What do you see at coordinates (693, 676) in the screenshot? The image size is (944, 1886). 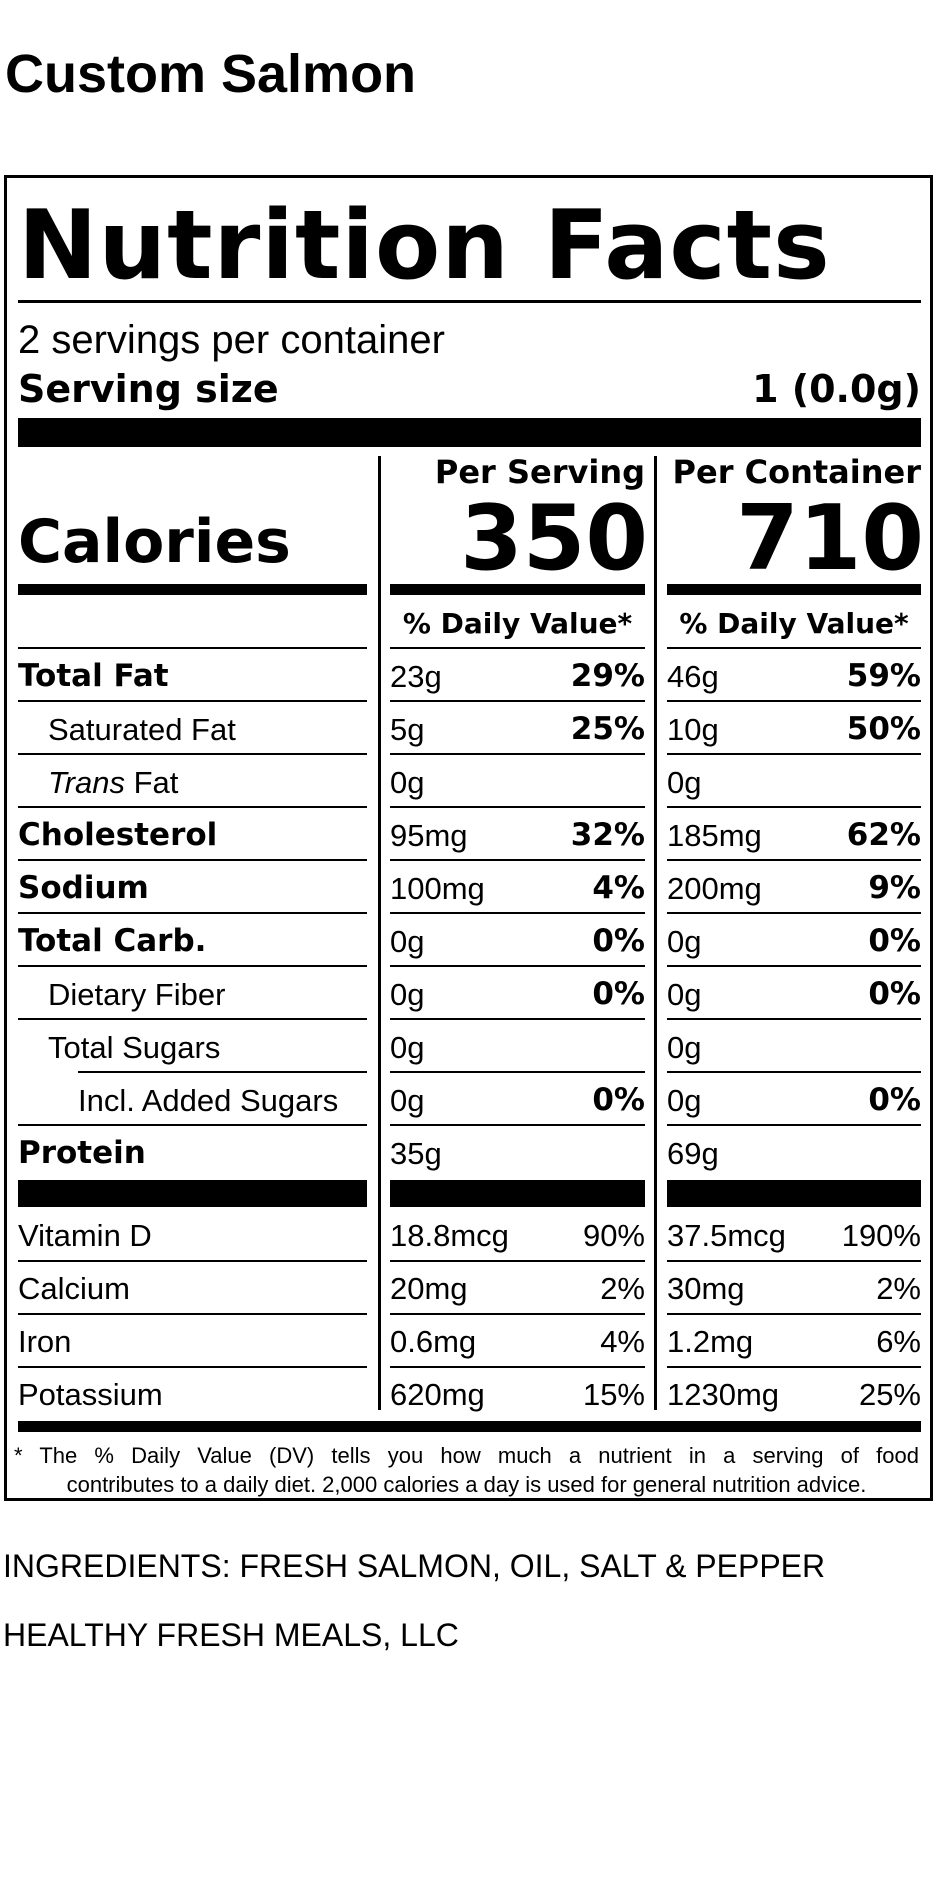 I see `container-amount: 46g` at bounding box center [693, 676].